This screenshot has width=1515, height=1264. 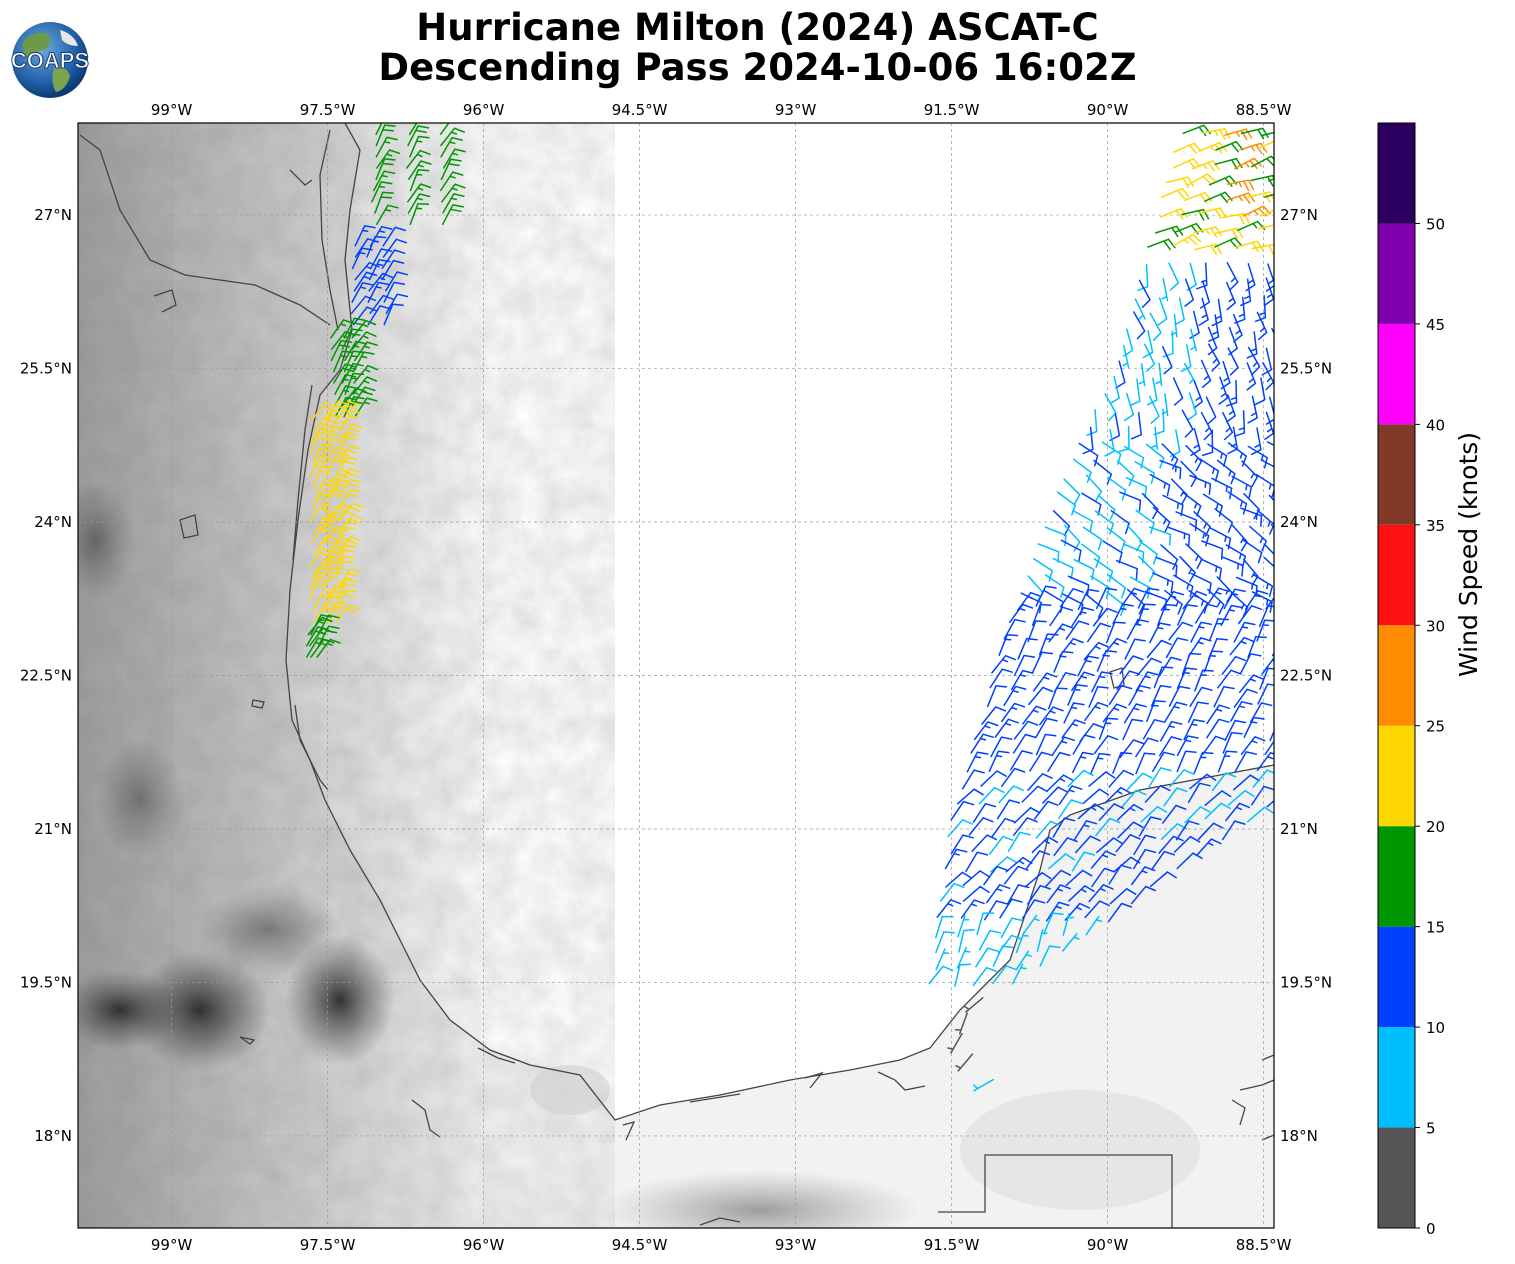 I want to click on lon-tick-label-top: 93°W, so click(x=796, y=110).